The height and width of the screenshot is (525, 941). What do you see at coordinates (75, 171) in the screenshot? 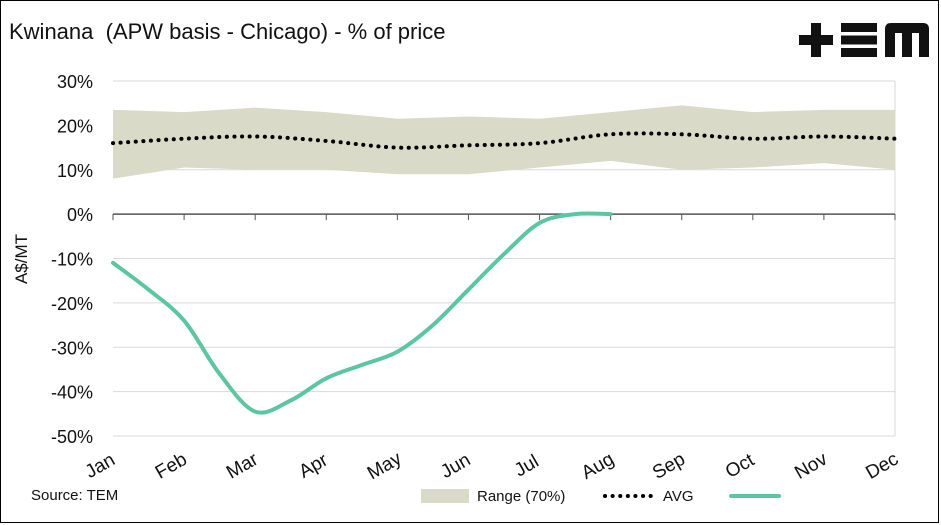
I see `y-tick-label: 10%` at bounding box center [75, 171].